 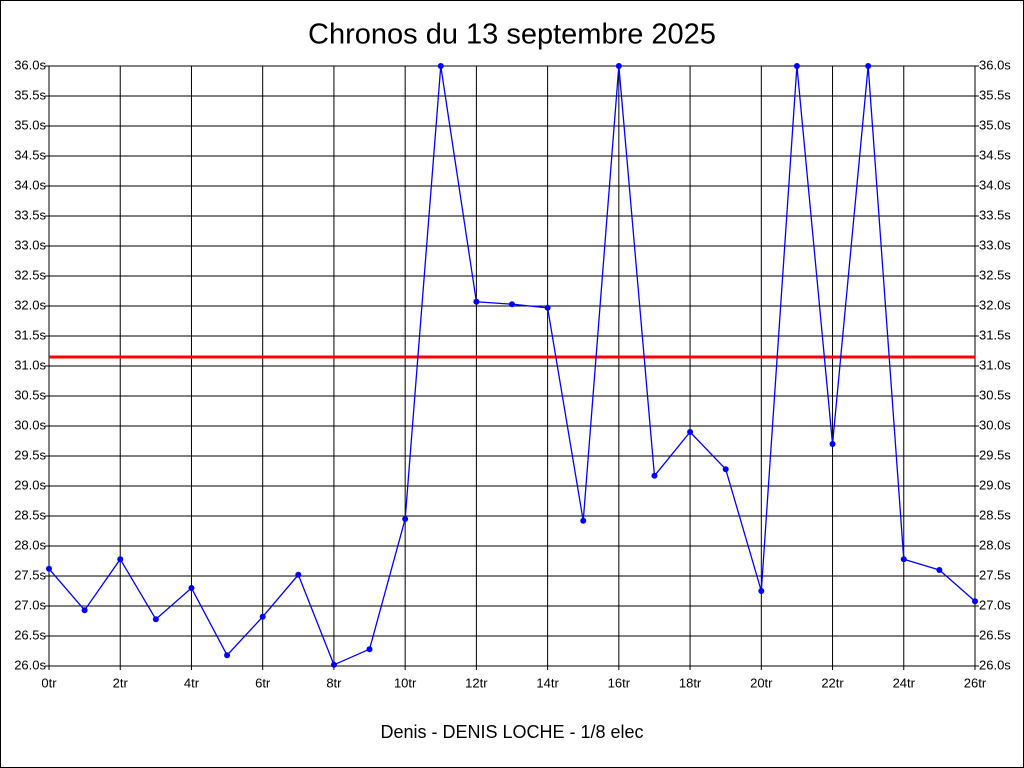 What do you see at coordinates (30, 604) in the screenshot?
I see `y-tick-label: 27.0s` at bounding box center [30, 604].